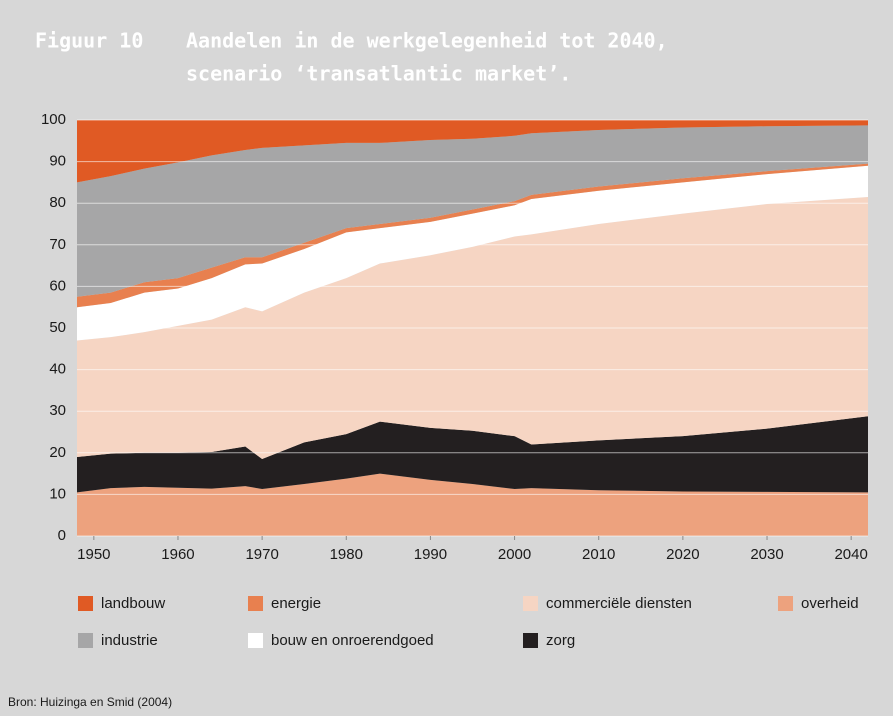  Describe the element at coordinates (560, 640) in the screenshot. I see `legend-label: zorg` at that location.